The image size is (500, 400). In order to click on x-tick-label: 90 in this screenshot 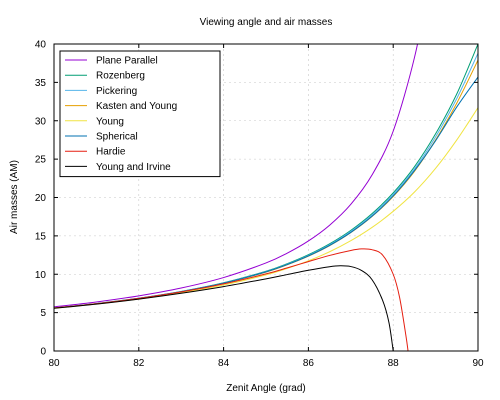, I will do `click(478, 363)`.